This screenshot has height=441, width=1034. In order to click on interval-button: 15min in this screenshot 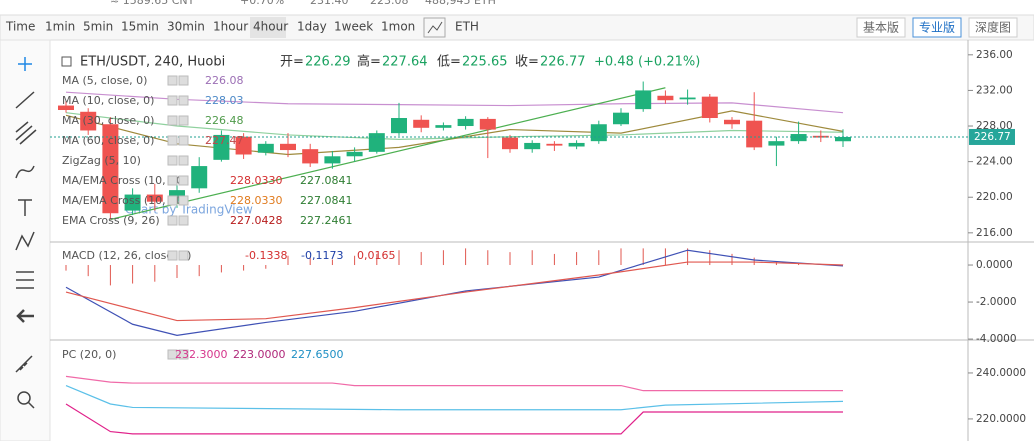, I will do `click(140, 27)`.